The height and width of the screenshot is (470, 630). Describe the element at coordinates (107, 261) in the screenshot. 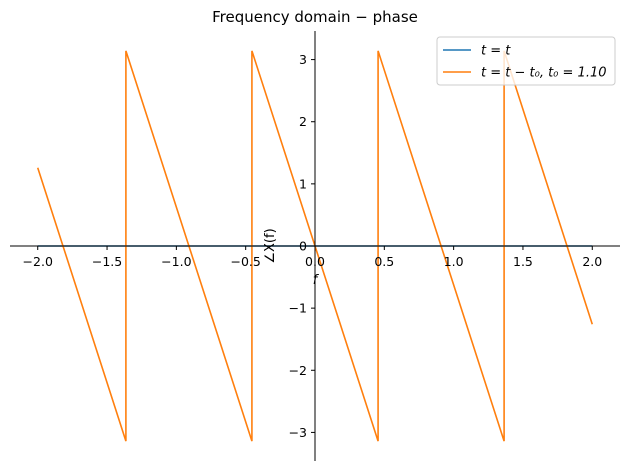

I see `x-tick-label: −1.5` at that location.